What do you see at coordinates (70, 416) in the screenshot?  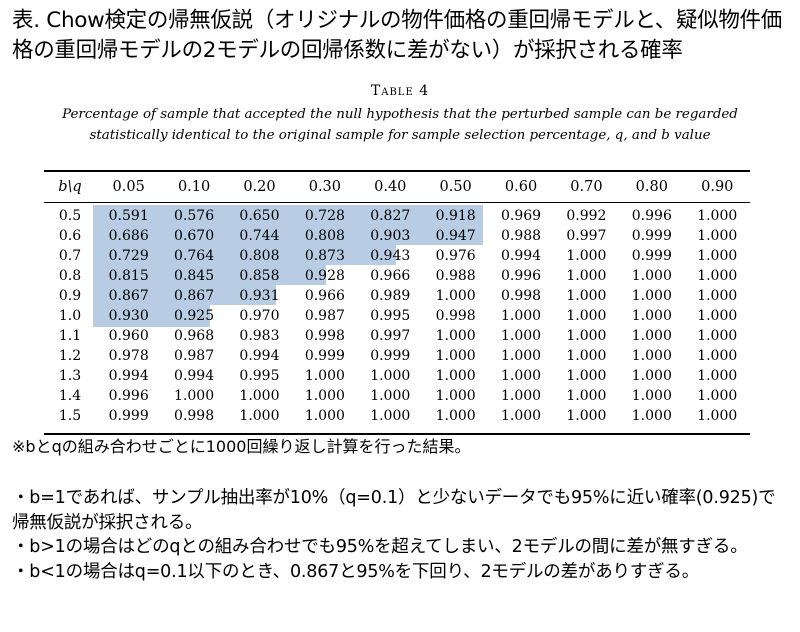 I see `row-header-b: 1.5` at bounding box center [70, 416].